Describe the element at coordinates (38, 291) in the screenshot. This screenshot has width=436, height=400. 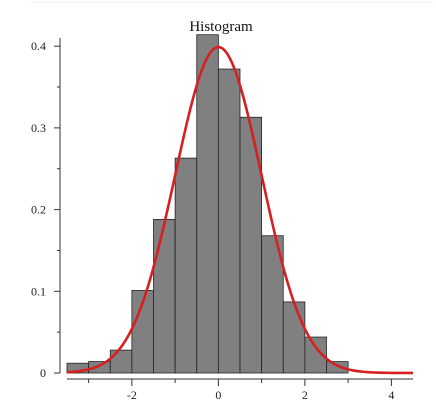
I see `y-tick-label-1: 0.1` at that location.